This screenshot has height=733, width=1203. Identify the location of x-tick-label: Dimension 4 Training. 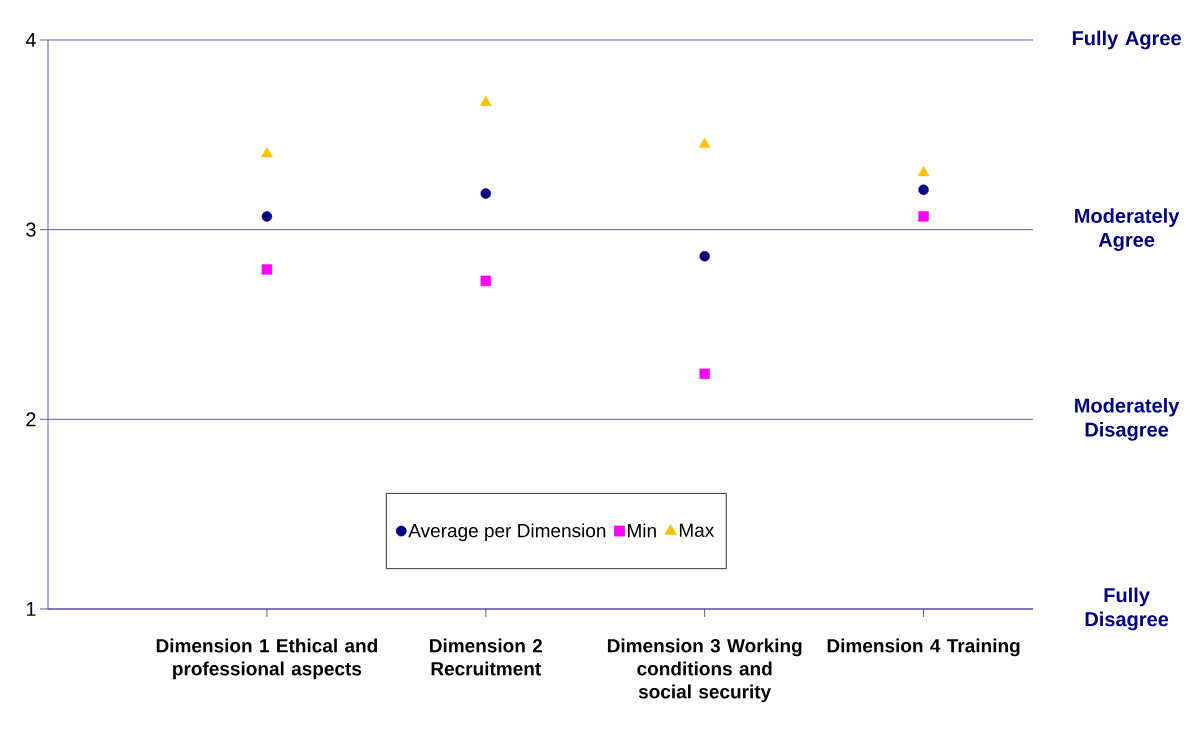
(923, 647).